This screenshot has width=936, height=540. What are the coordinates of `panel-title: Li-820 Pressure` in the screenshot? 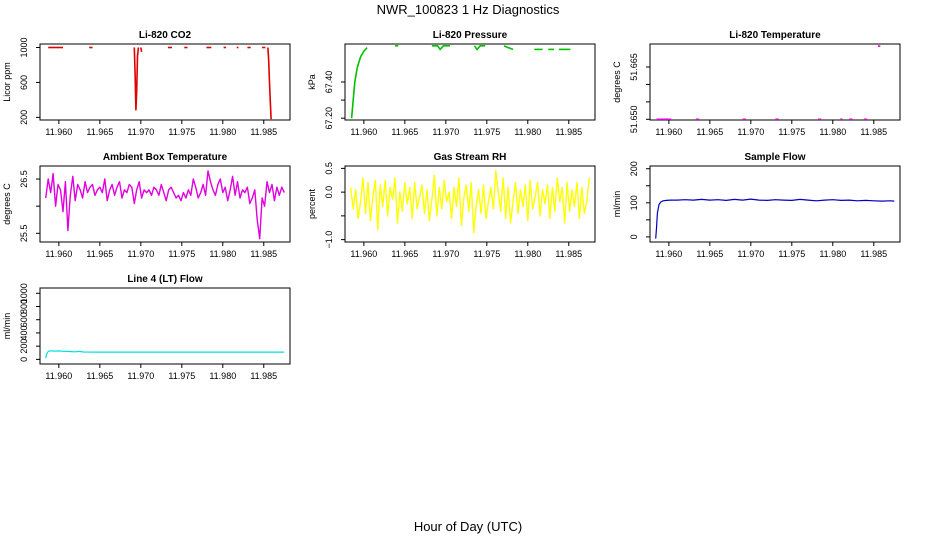 It's located at (470, 35).